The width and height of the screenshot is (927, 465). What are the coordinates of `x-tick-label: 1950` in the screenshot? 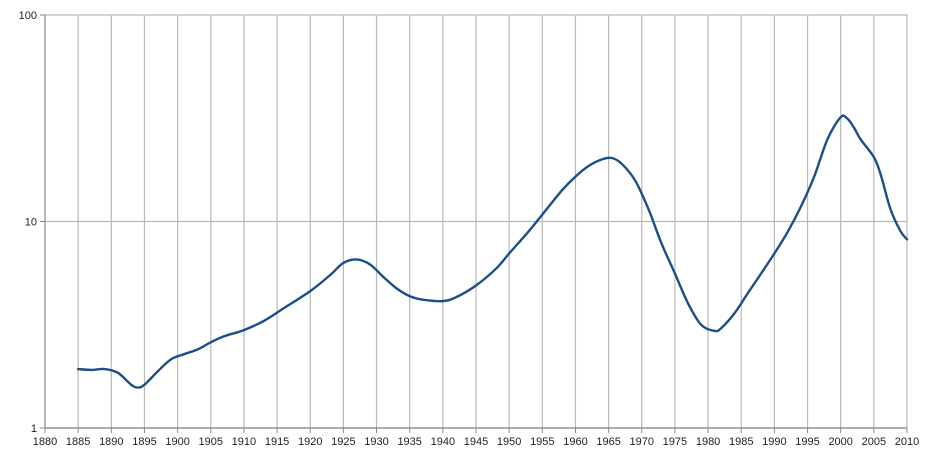 It's located at (509, 442).